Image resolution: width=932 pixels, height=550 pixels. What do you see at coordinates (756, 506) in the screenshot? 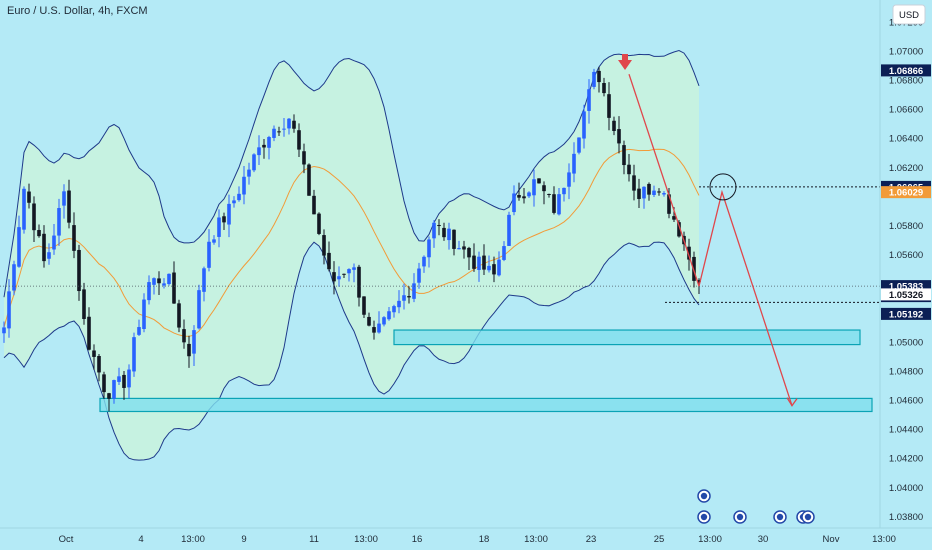
I see `economic-events` at bounding box center [756, 506].